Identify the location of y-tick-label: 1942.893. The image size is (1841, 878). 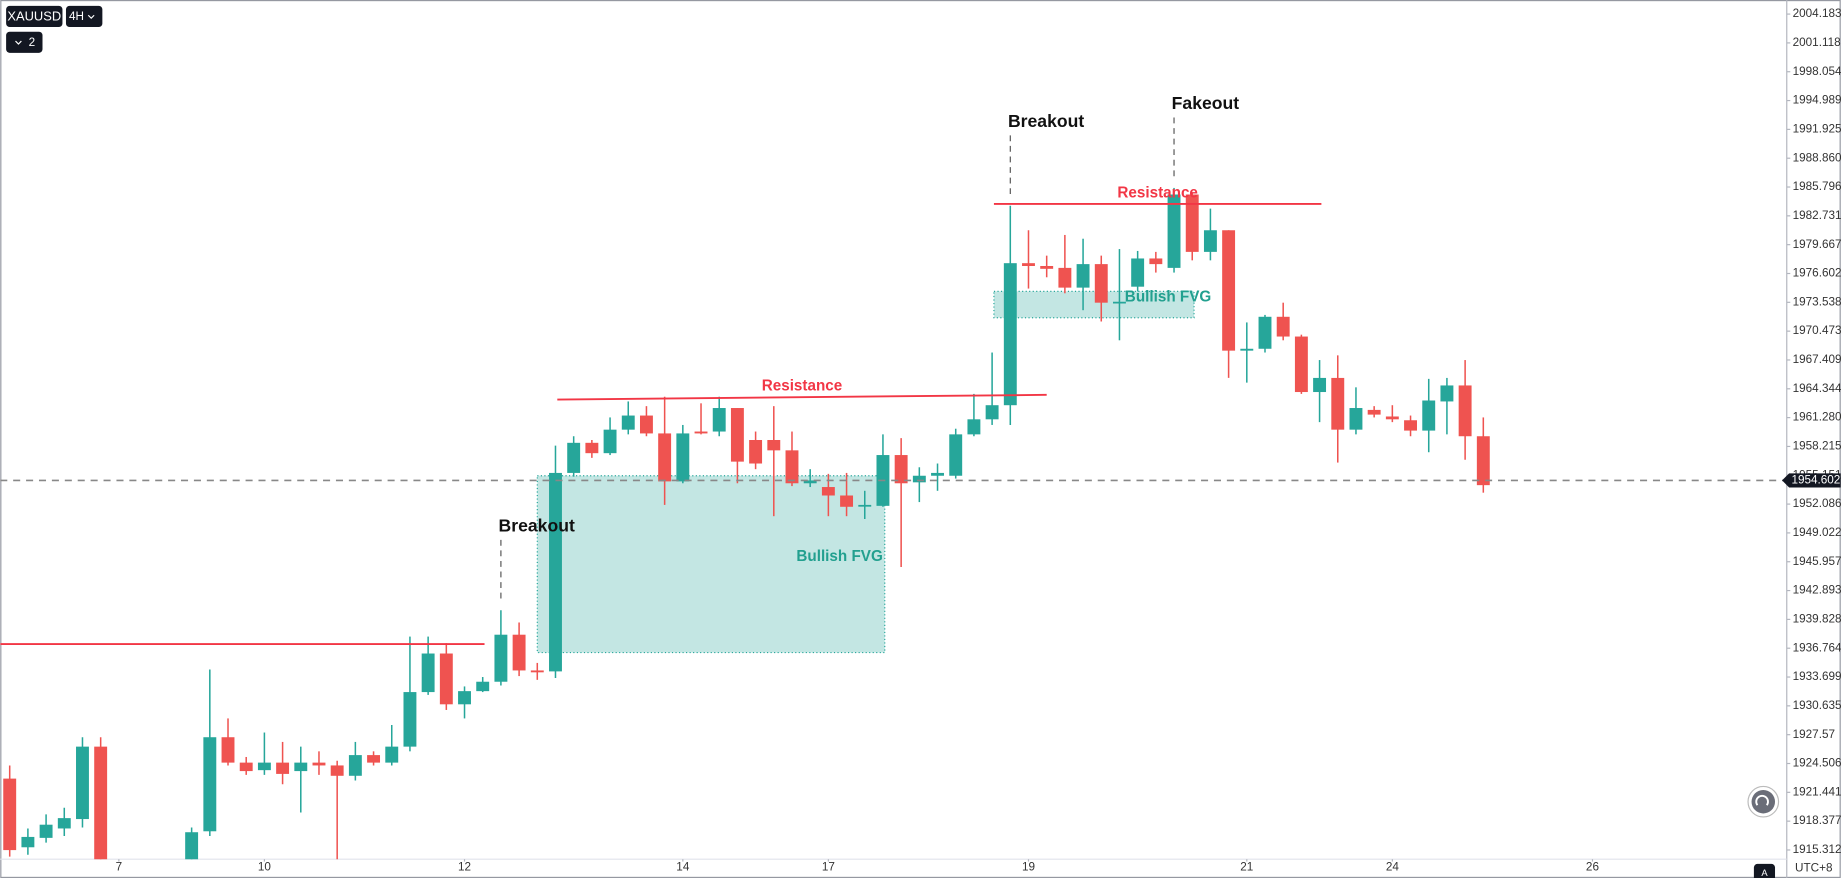
(1817, 590).